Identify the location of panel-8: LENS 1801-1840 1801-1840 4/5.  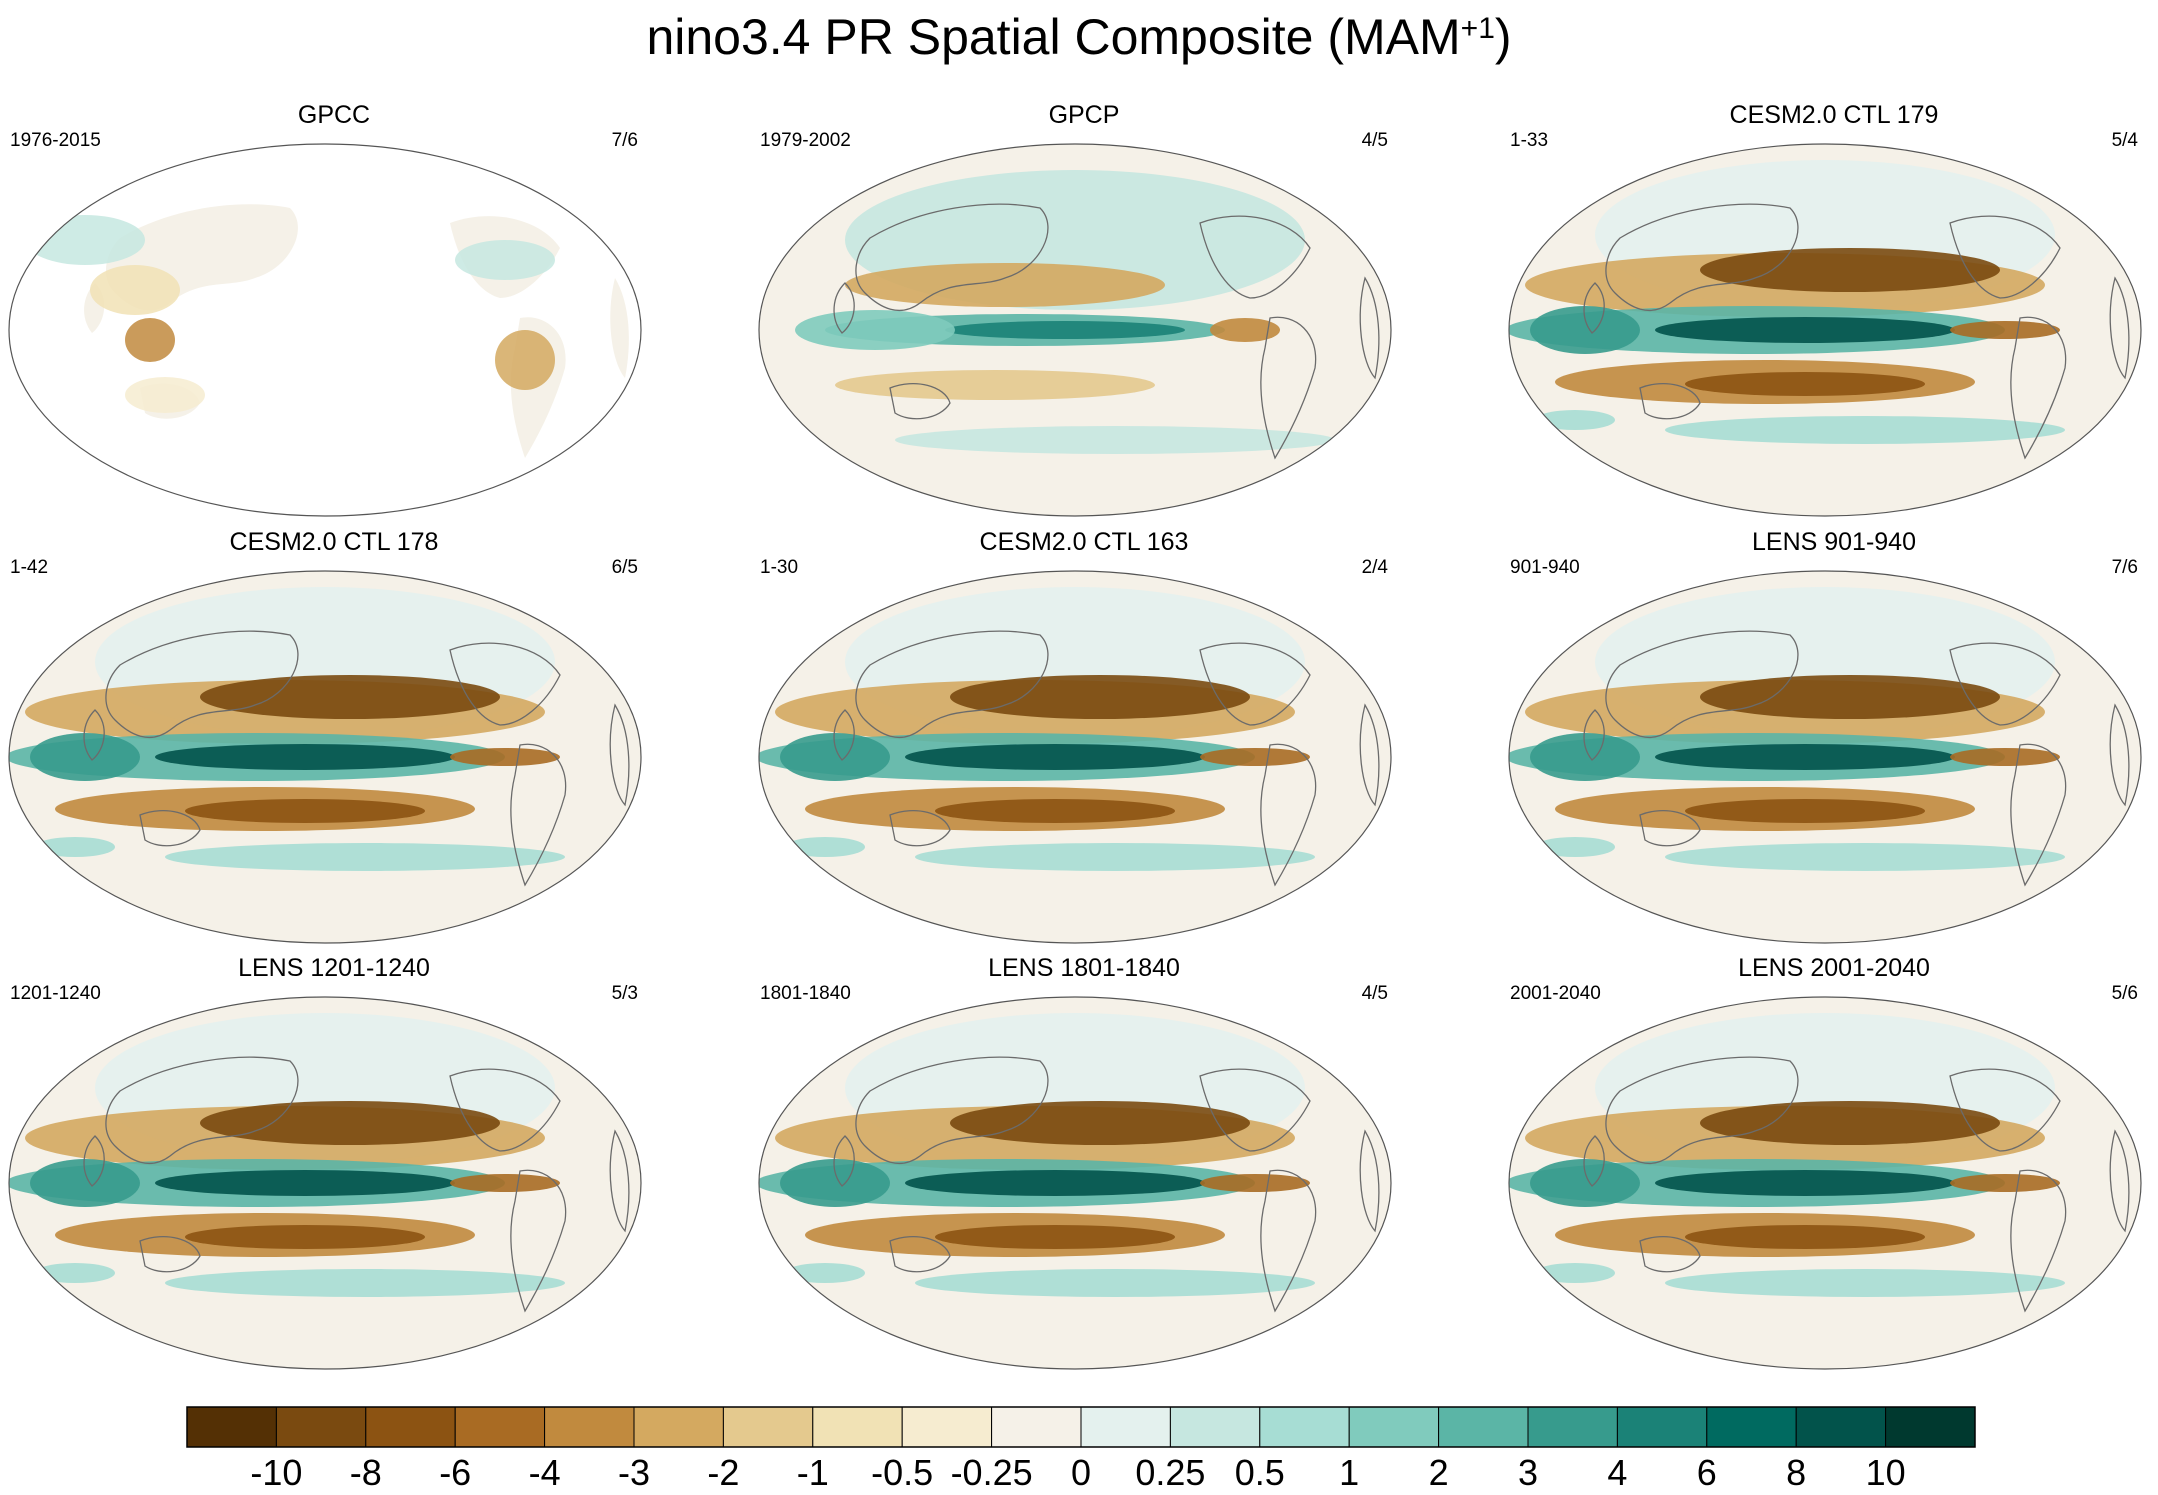
(1084, 1168).